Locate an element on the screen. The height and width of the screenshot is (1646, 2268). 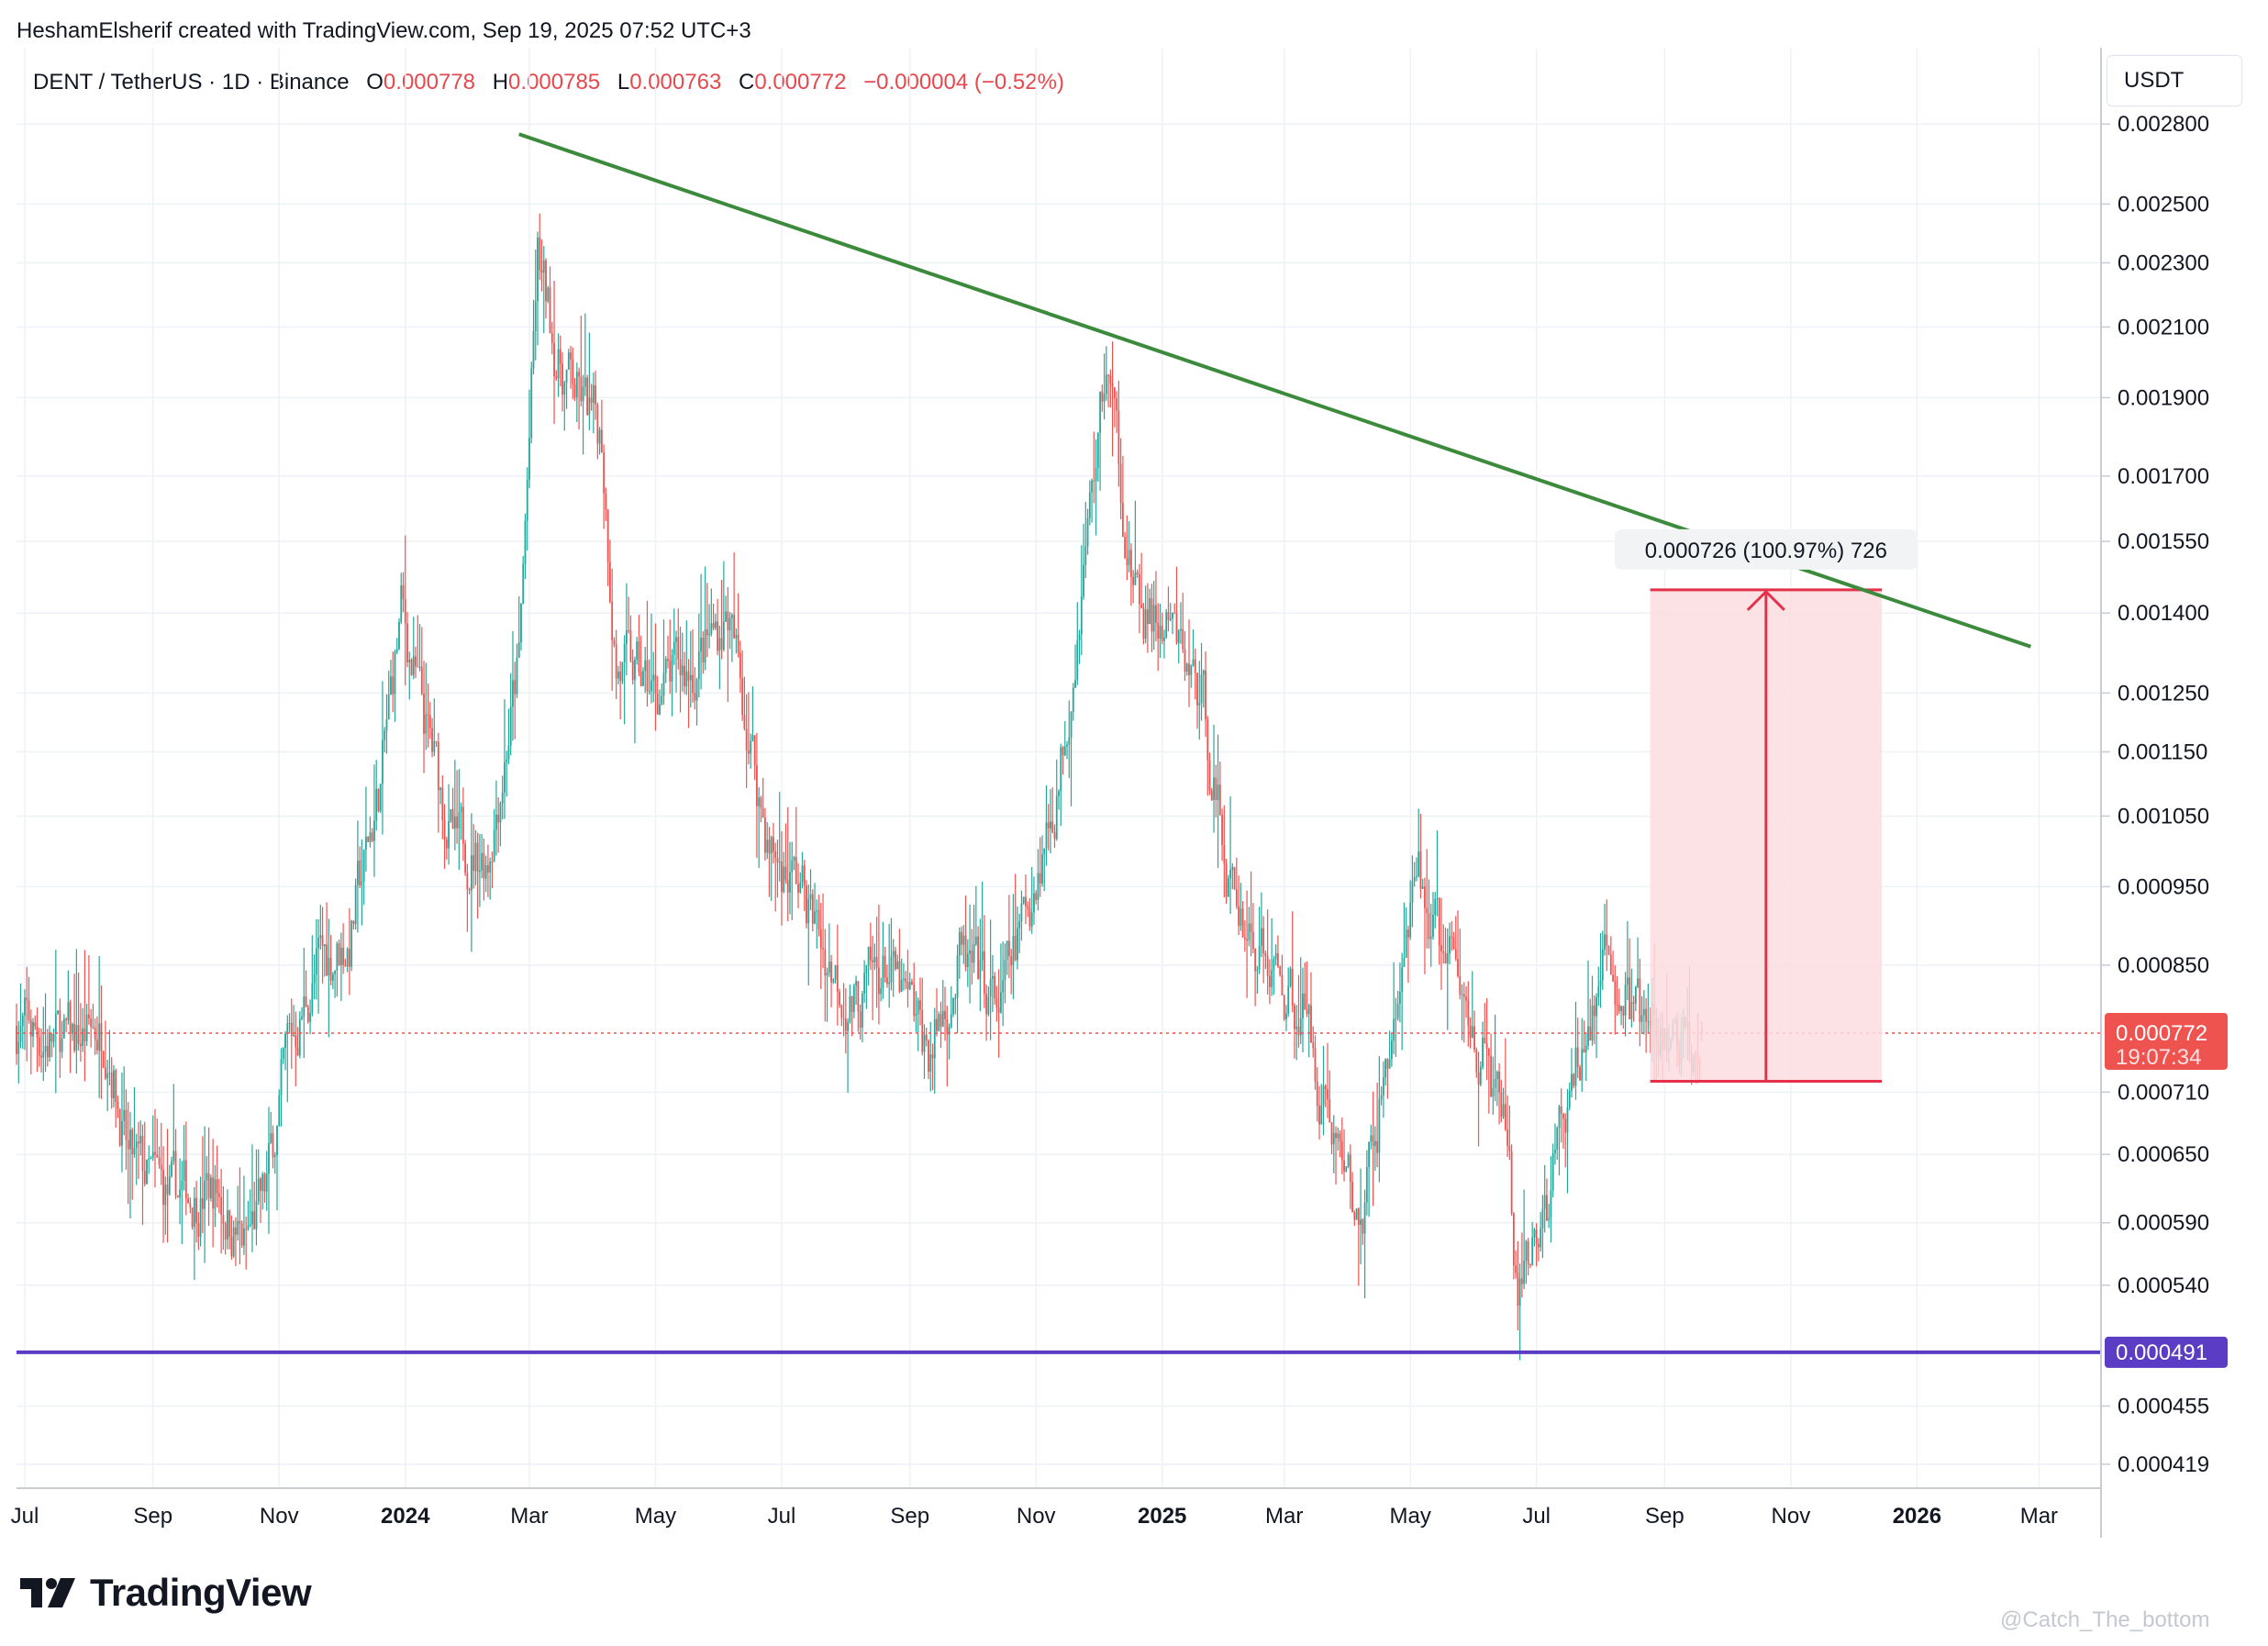
change-value: −0.000004 (−0.52%) is located at coordinates (964, 82).